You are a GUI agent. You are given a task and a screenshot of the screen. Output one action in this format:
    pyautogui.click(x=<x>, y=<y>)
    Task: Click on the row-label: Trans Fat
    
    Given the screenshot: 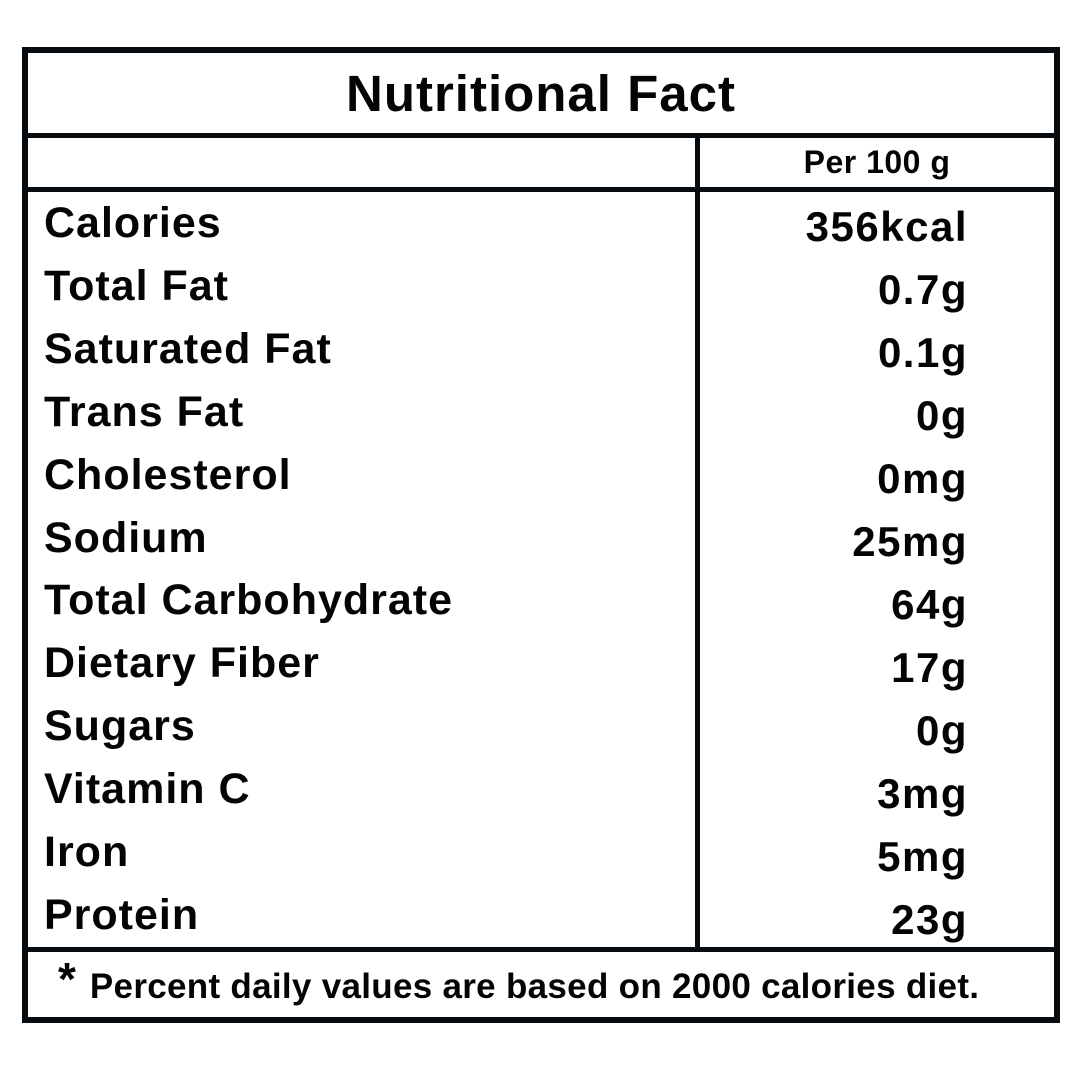 What is the action you would take?
    pyautogui.click(x=144, y=411)
    